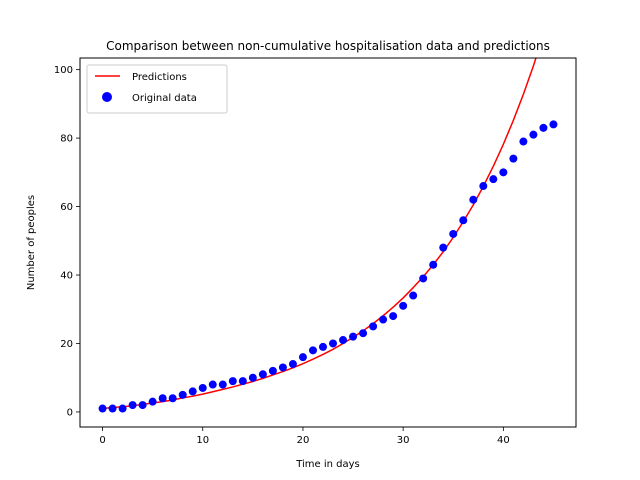 Image resolution: width=640 pixels, height=480 pixels. Describe the element at coordinates (327, 464) in the screenshot. I see `x-axis-label: Time in days` at that location.